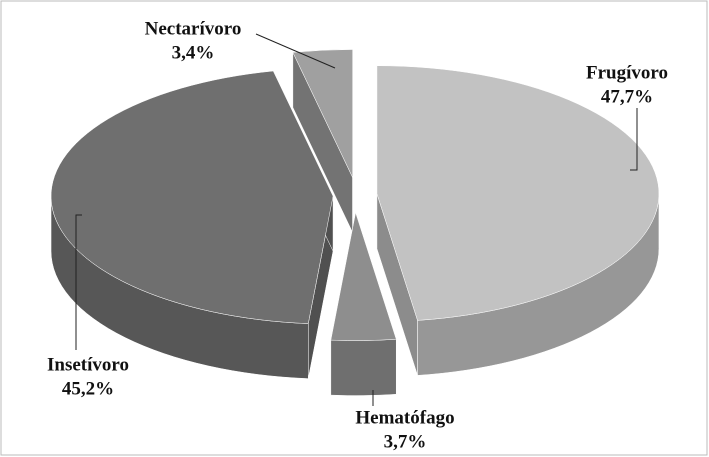  Describe the element at coordinates (405, 441) in the screenshot. I see `slice-value-label: 3,7%` at that location.